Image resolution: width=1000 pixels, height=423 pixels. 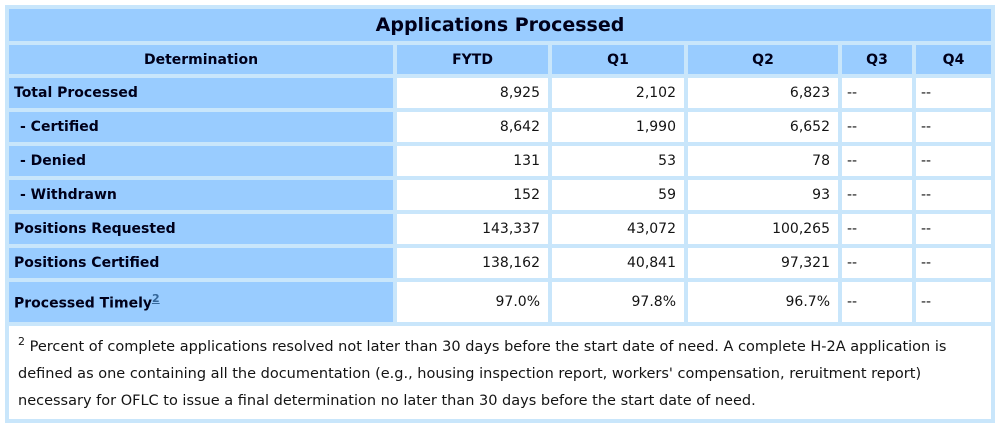 I want to click on table-row-certified: - Certified 8,642 1,990 6,652 -- --, so click(x=500, y=127).